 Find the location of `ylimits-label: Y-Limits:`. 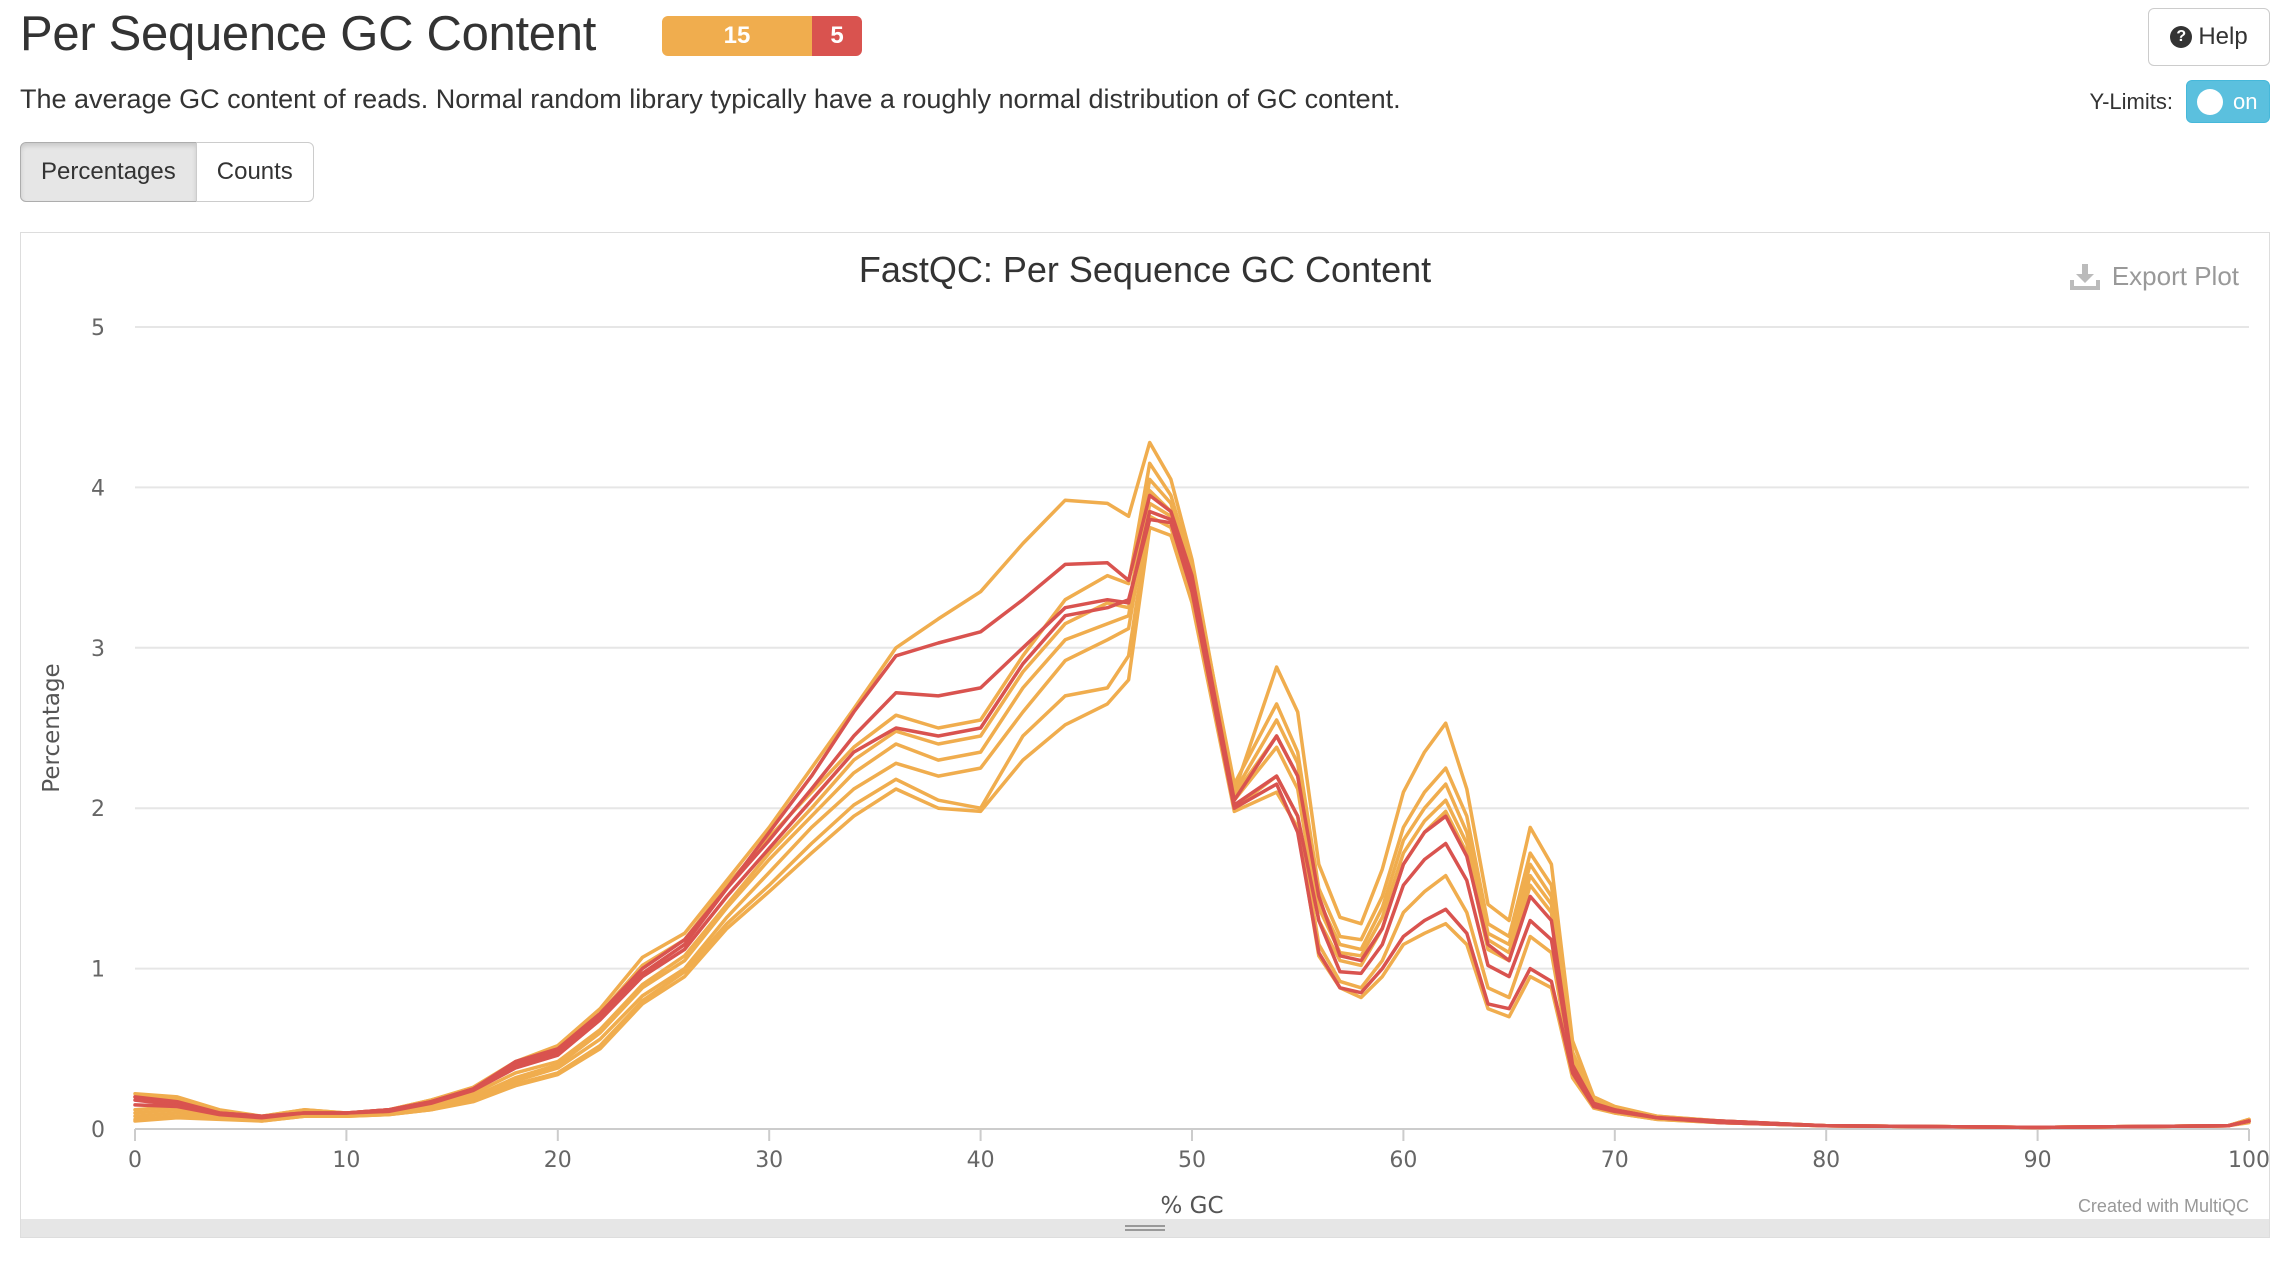

ylimits-label: Y-Limits: is located at coordinates (2131, 101).